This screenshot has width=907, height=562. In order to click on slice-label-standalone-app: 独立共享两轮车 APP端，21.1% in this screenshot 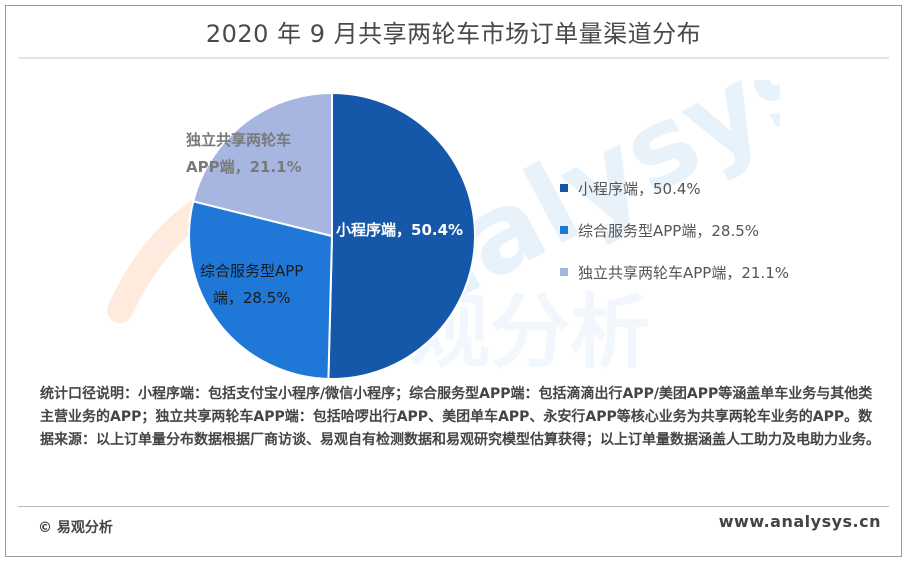, I will do `click(244, 154)`.